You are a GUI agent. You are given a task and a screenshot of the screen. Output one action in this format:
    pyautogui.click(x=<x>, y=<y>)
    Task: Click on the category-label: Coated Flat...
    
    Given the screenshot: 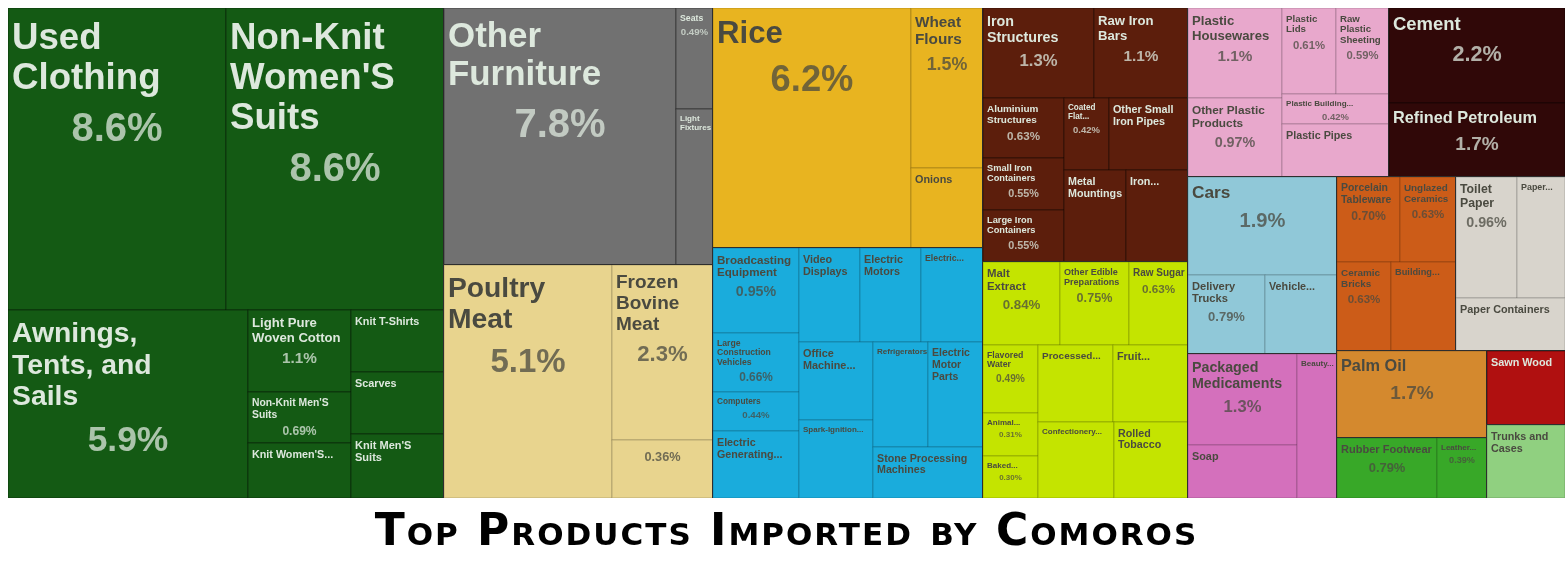 What is the action you would take?
    pyautogui.click(x=1082, y=112)
    